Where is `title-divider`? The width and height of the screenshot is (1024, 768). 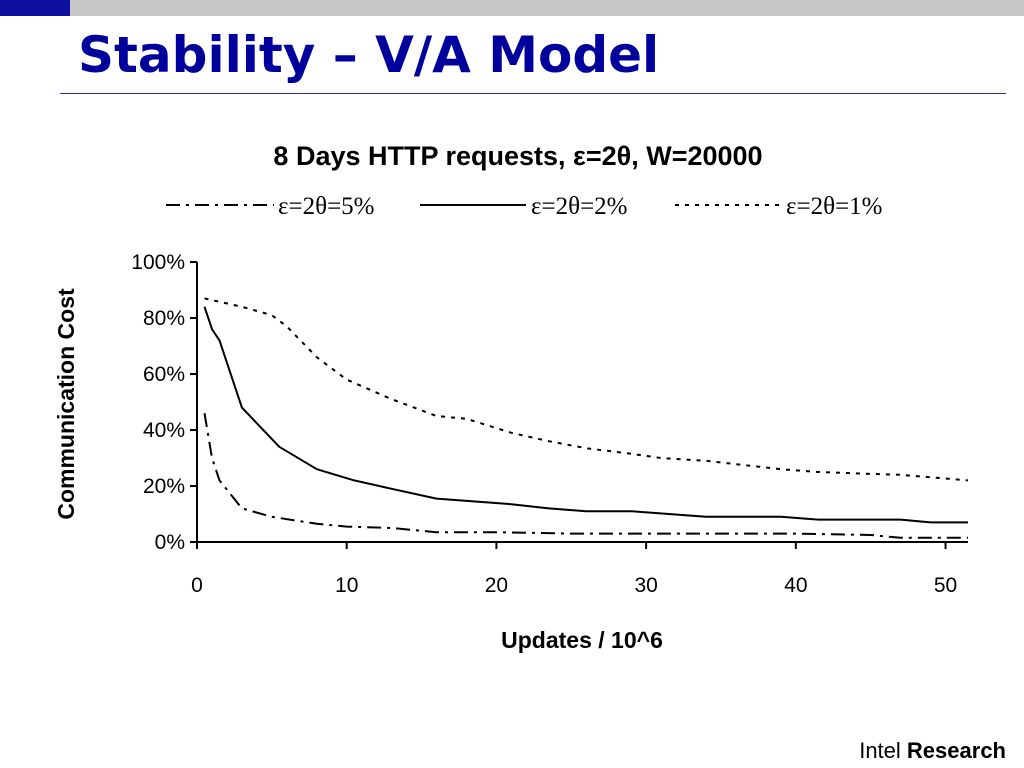 title-divider is located at coordinates (533, 93).